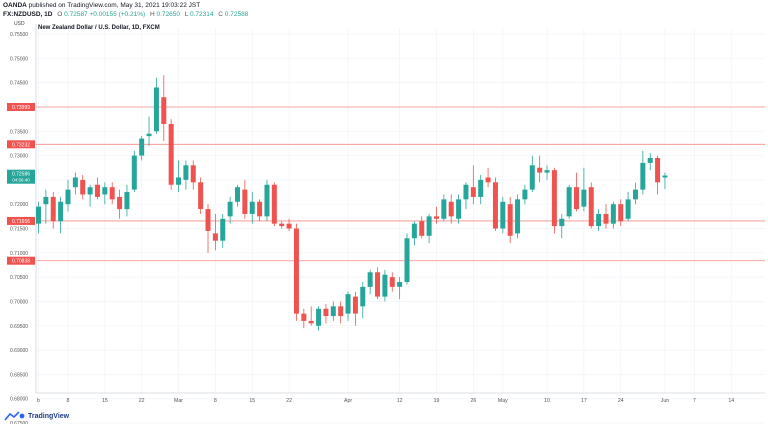  I want to click on brand-name: OANDA, so click(15, 5).